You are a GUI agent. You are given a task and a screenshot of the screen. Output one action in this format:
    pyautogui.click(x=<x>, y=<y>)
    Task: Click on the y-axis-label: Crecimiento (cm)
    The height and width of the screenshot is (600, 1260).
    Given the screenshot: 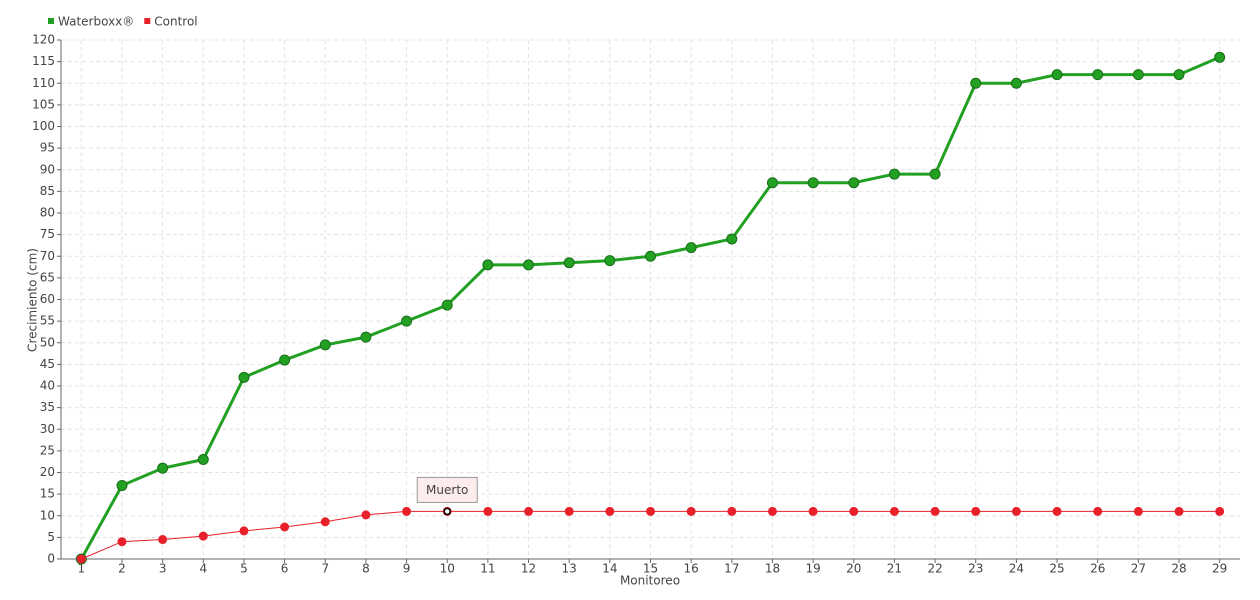 What is the action you would take?
    pyautogui.click(x=33, y=300)
    